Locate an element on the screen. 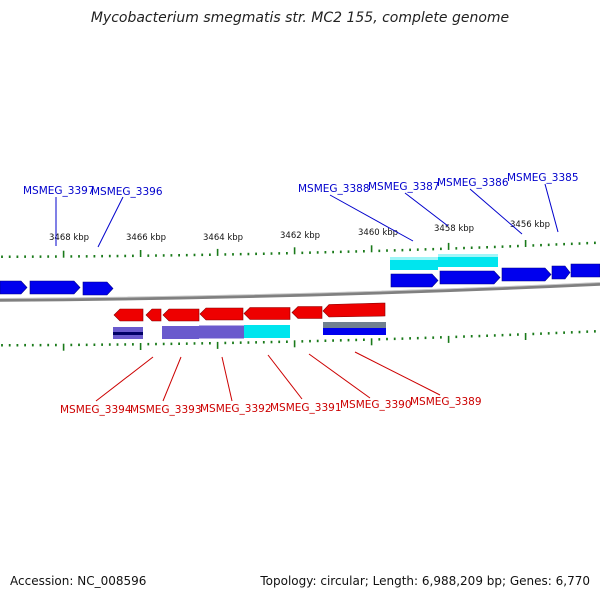 The width and height of the screenshot is (600, 600). upper-tick-row is located at coordinates (298, 249).